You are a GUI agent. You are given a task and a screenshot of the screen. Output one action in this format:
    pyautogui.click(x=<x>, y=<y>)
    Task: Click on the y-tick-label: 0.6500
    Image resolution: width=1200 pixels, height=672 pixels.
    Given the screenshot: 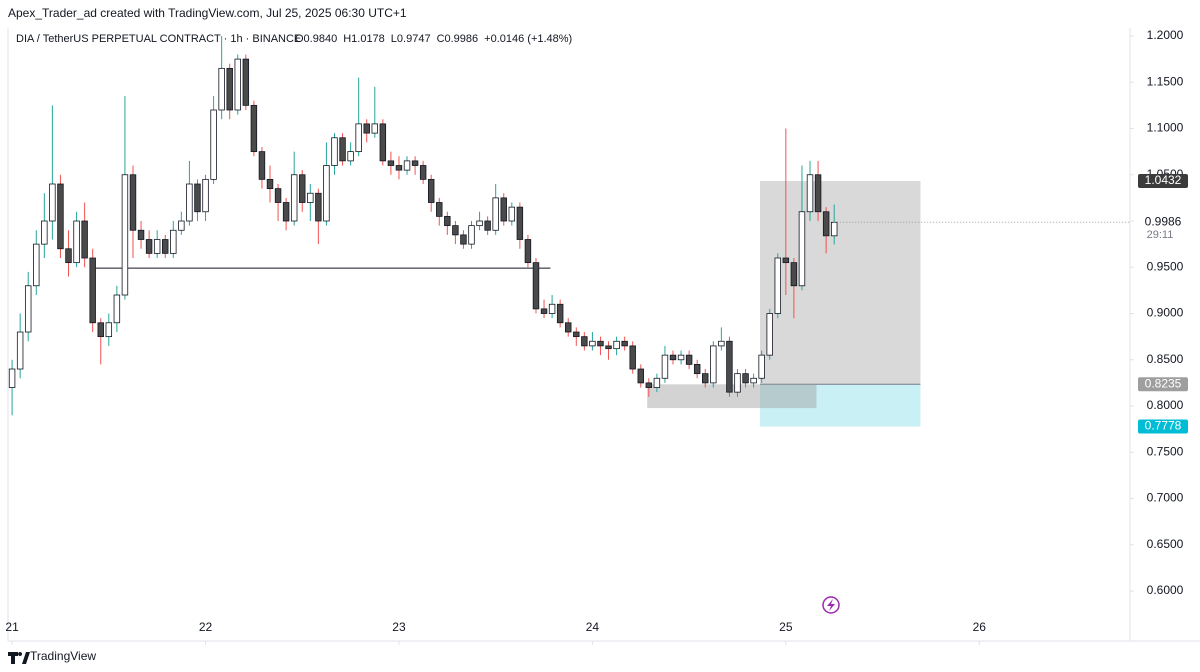 What is the action you would take?
    pyautogui.click(x=1165, y=544)
    